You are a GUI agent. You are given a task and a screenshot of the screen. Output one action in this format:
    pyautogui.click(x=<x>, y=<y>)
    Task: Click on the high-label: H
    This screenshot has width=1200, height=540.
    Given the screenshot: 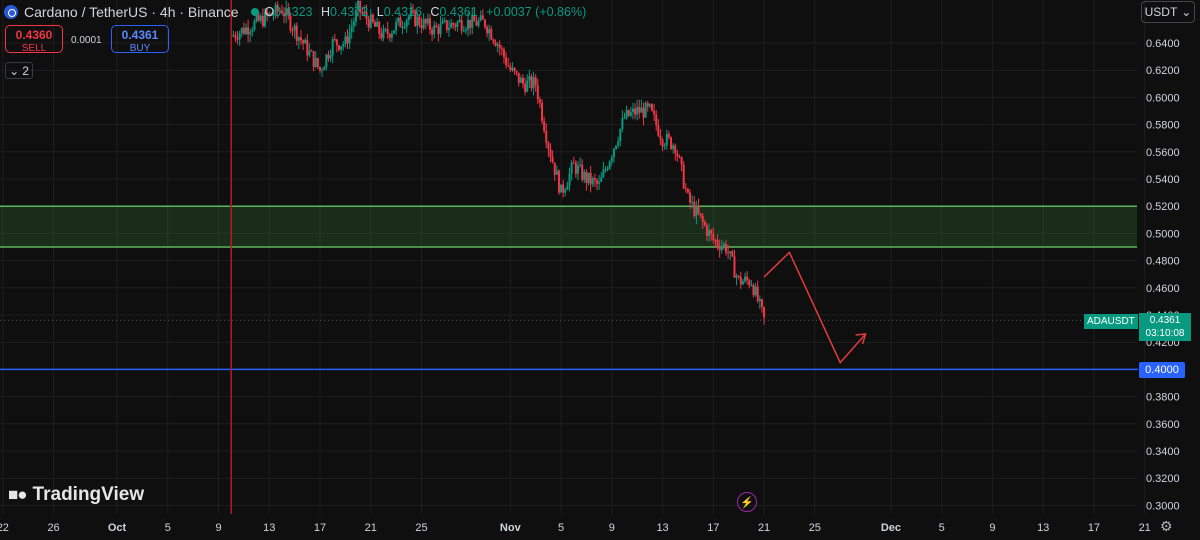 What is the action you would take?
    pyautogui.click(x=325, y=12)
    